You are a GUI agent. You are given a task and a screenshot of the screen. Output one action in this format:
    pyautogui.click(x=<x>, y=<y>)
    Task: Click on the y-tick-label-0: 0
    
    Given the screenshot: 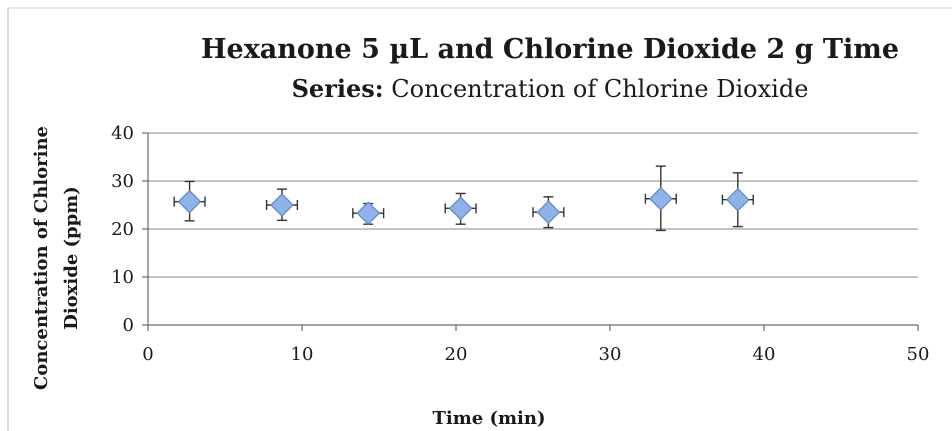 What is the action you would take?
    pyautogui.click(x=128, y=325)
    